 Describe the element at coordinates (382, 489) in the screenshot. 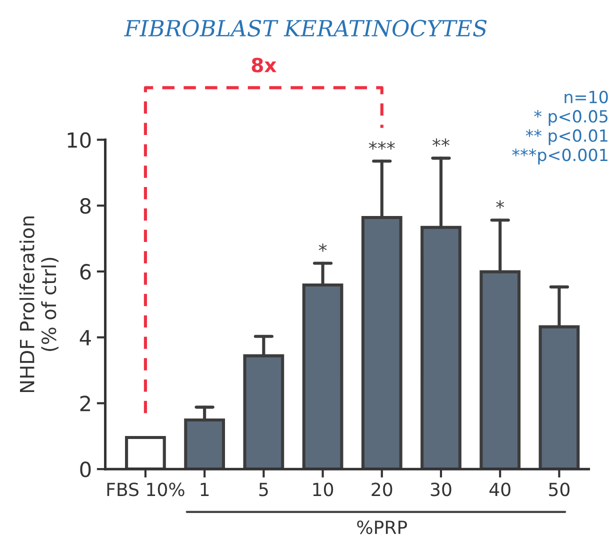

I see `x-tick-label: 20` at that location.